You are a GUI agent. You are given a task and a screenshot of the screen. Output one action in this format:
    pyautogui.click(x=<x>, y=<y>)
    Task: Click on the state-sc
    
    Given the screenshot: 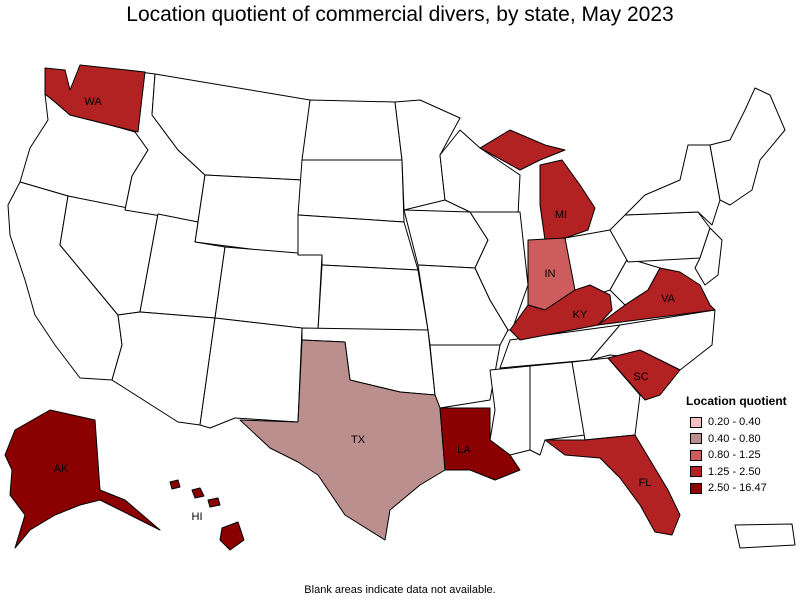 What is the action you would take?
    pyautogui.click(x=644, y=375)
    